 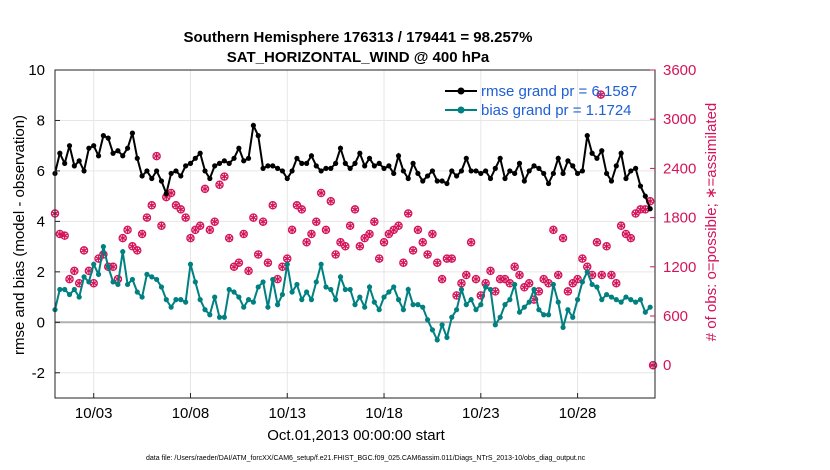 I want to click on bias-series-line, so click(x=352, y=294).